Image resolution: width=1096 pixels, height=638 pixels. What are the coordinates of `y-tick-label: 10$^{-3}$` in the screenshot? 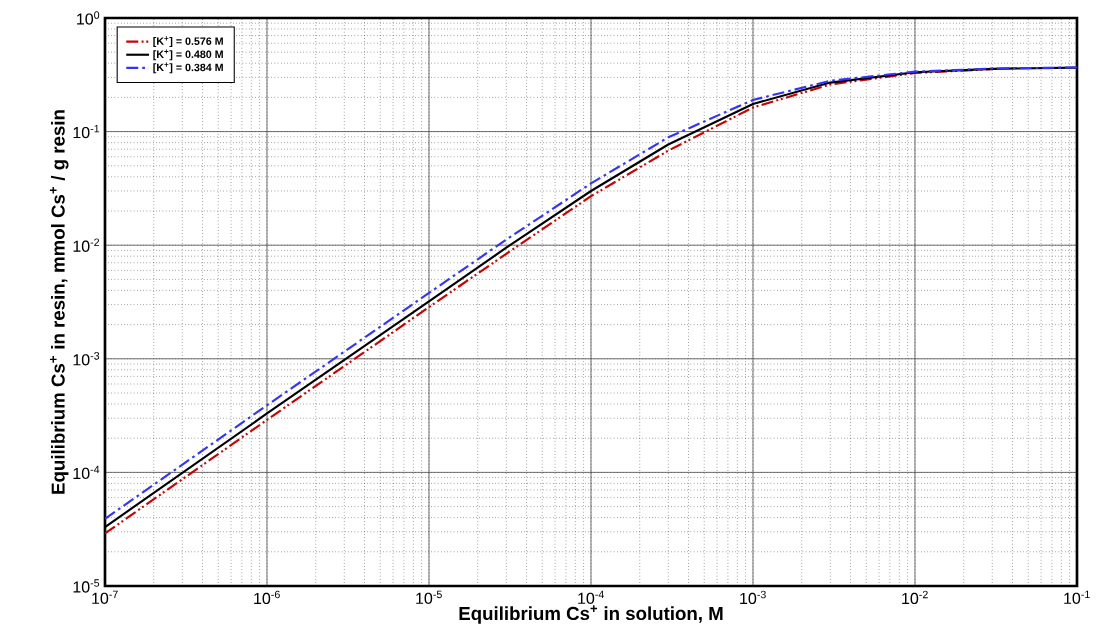 It's located at (86, 359).